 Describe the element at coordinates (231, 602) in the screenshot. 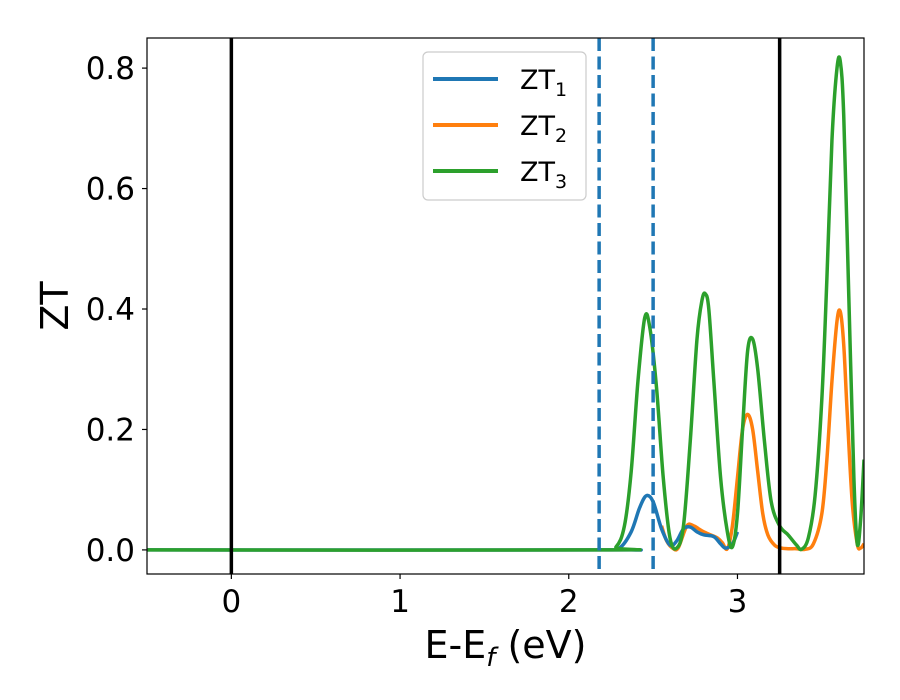

I see `x-tick-label: 0` at that location.